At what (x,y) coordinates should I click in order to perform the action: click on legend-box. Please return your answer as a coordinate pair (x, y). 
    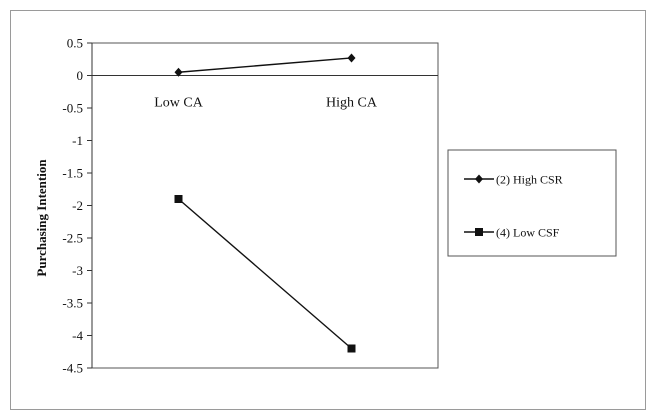
    Looking at the image, I should click on (532, 203).